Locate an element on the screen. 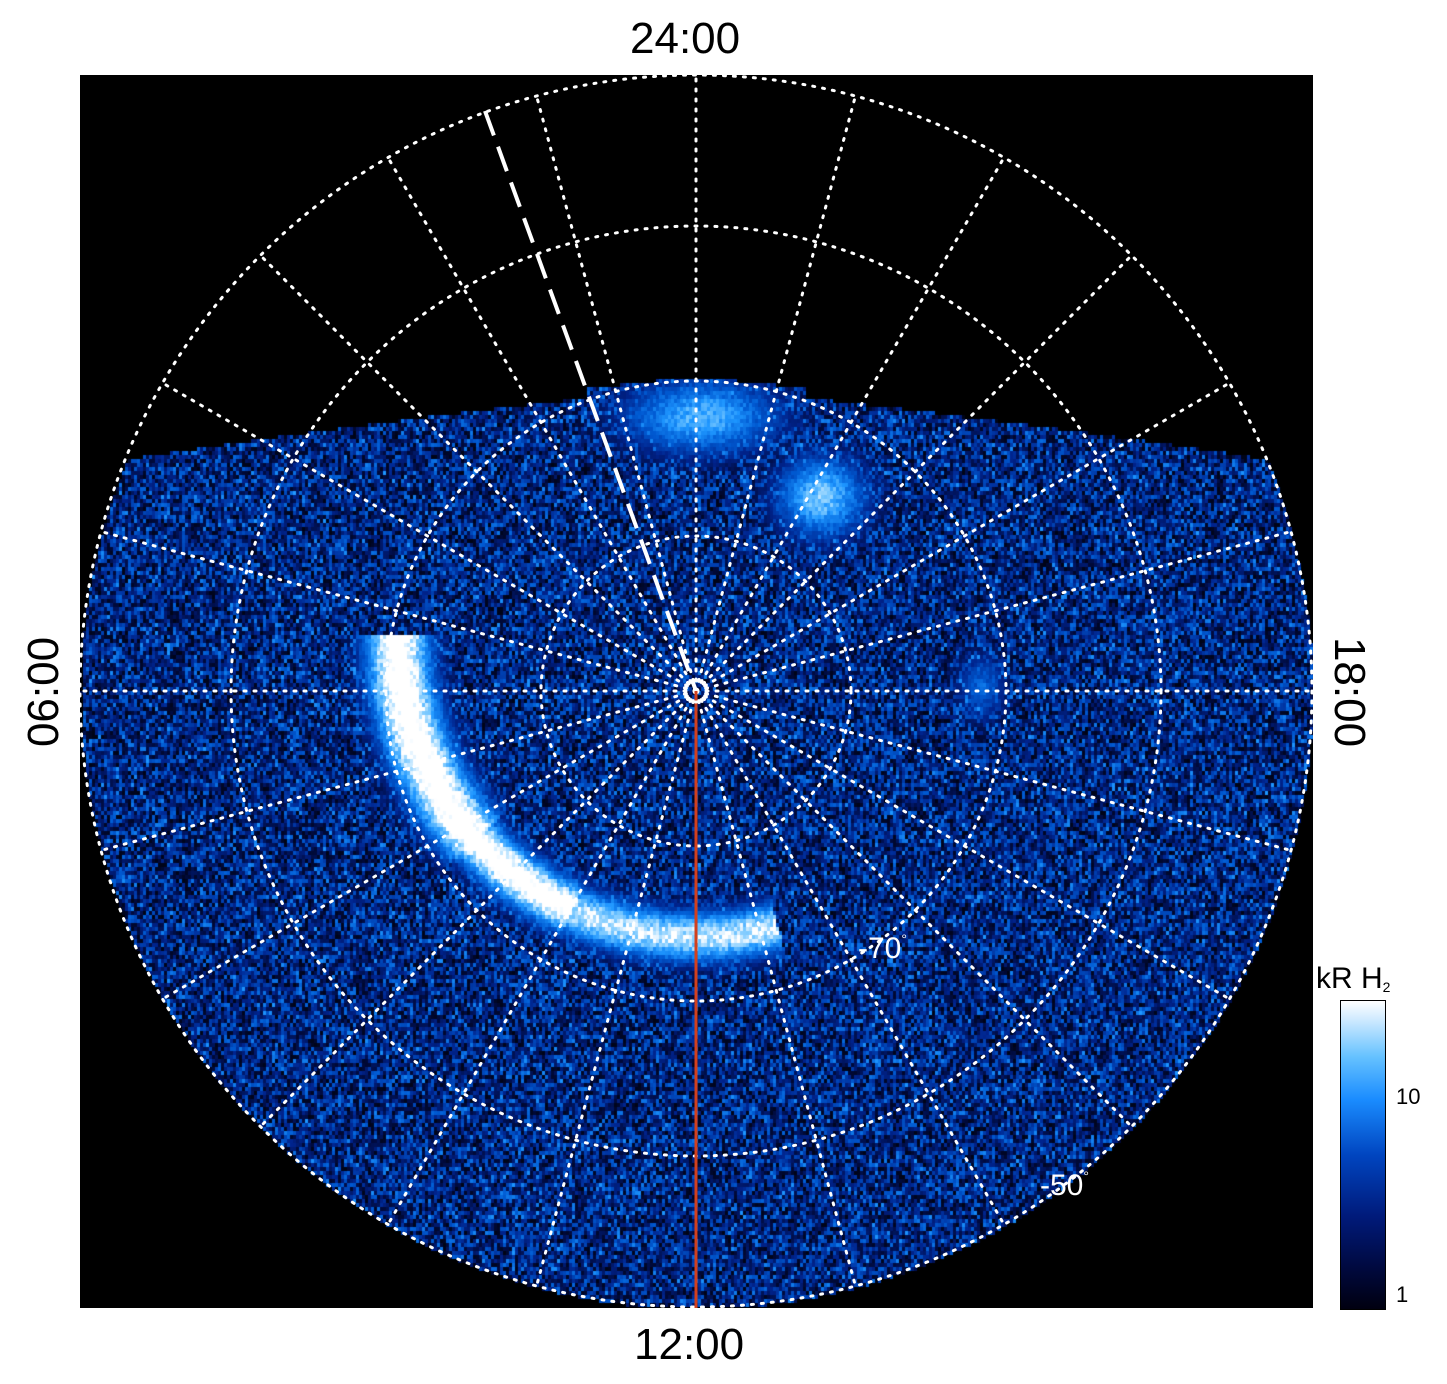 This screenshot has height=1384, width=1447. local-time-label-dusk: 18:00 is located at coordinates (1349, 692).